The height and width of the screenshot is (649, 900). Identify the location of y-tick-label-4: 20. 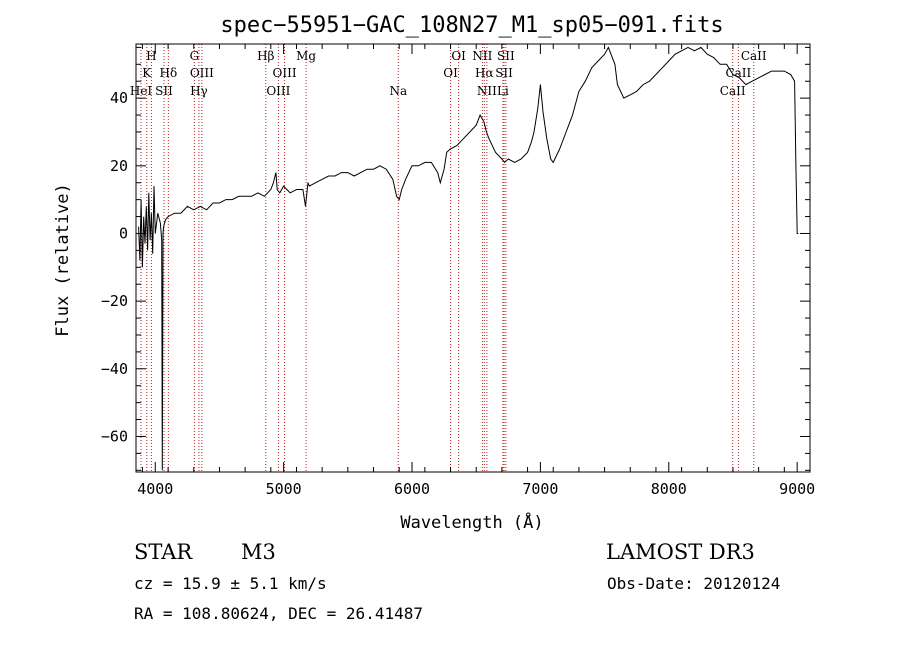
(119, 166).